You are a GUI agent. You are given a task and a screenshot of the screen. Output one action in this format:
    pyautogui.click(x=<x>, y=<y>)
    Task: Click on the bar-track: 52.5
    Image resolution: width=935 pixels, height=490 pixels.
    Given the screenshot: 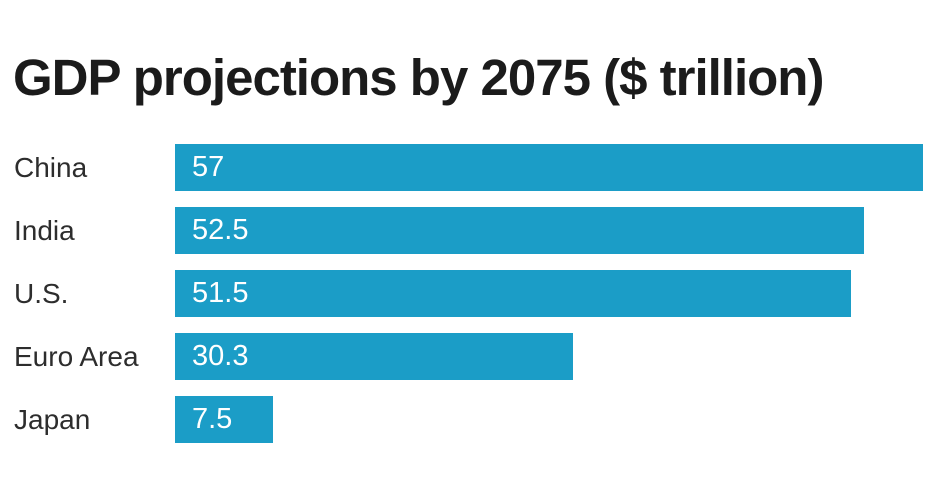 What is the action you would take?
    pyautogui.click(x=549, y=230)
    